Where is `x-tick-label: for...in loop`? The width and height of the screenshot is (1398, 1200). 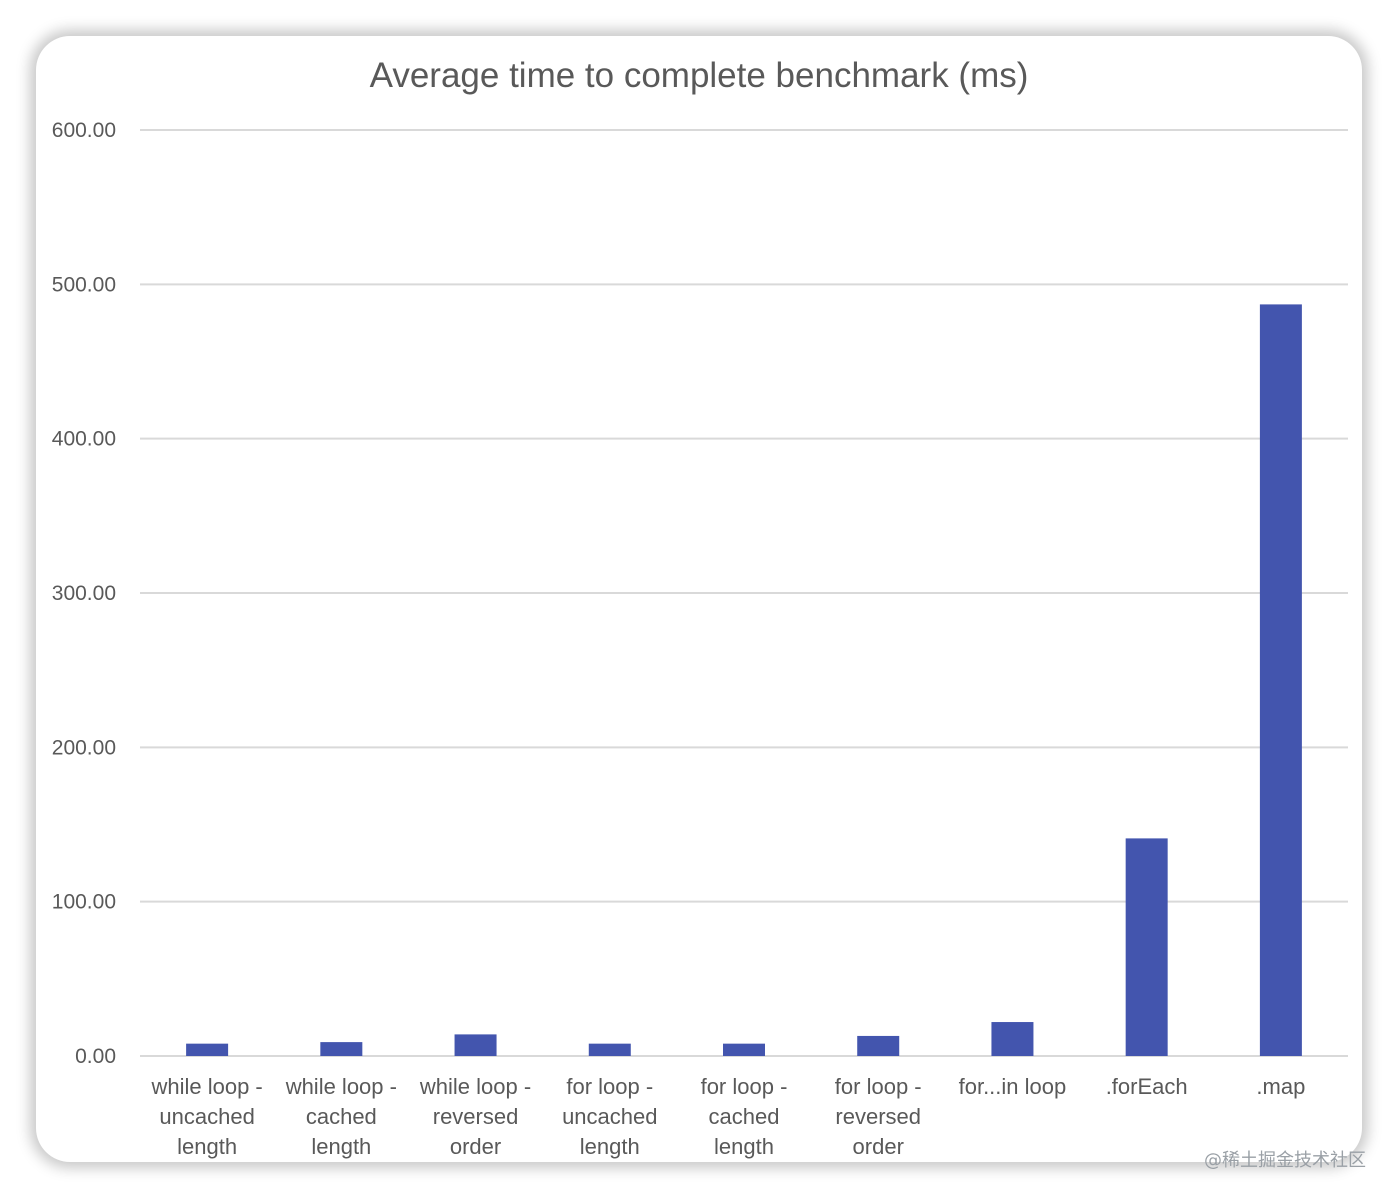
x-tick-label: for...in loop is located at coordinates (1013, 1086).